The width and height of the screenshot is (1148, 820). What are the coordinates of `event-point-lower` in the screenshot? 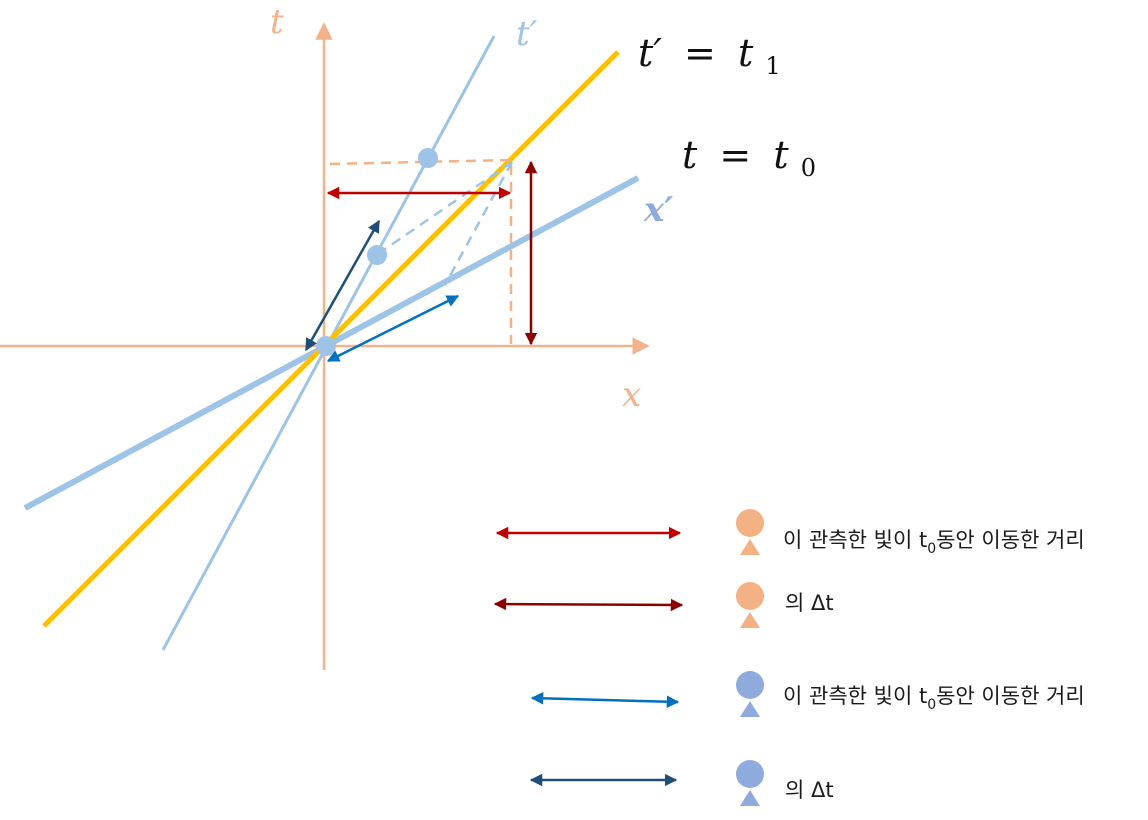 It's located at (377, 255).